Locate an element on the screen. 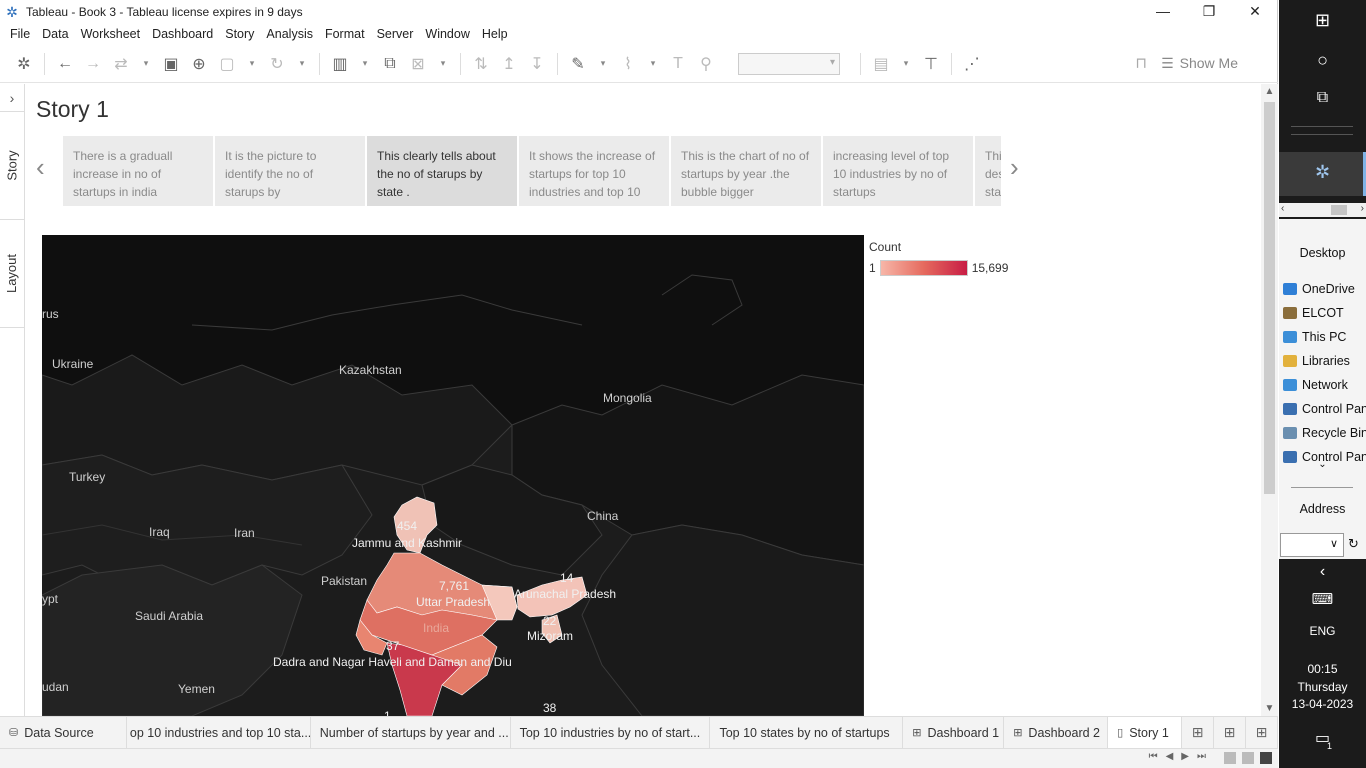 This screenshot has height=768, width=1366. highlight-icon: ✎ is located at coordinates (578, 64).